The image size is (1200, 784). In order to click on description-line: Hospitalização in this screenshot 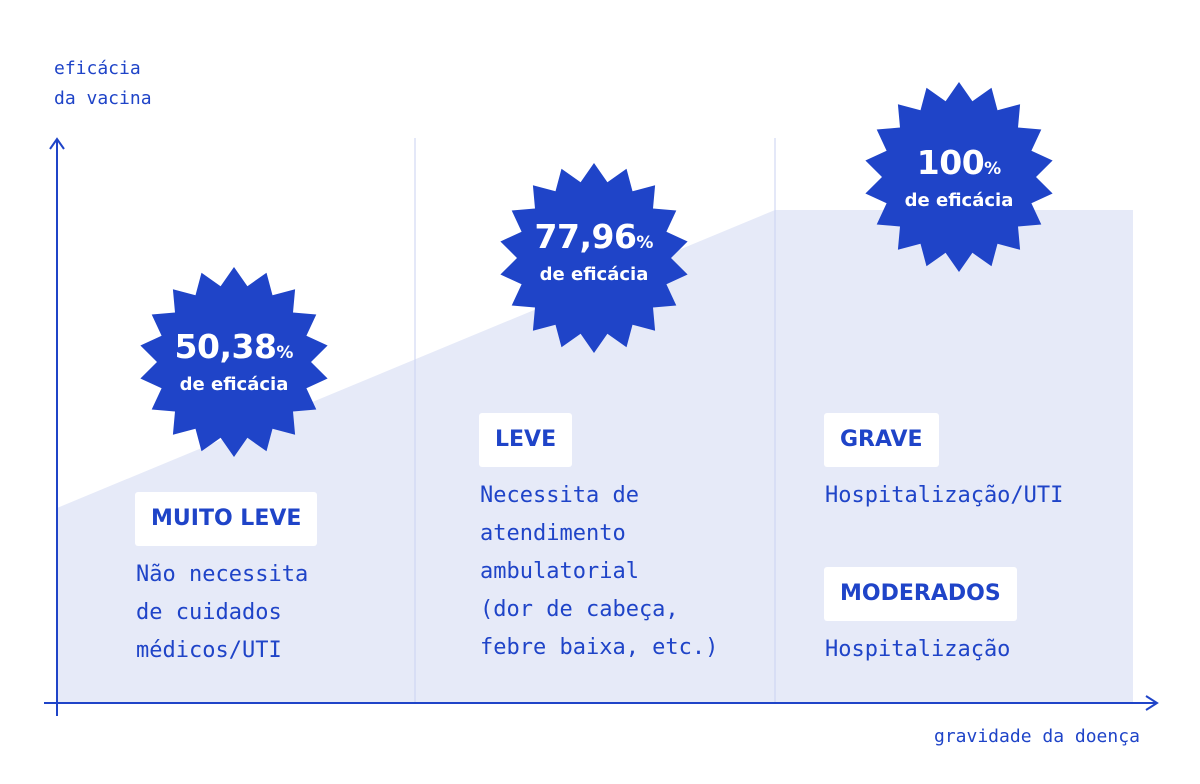, I will do `click(918, 649)`.